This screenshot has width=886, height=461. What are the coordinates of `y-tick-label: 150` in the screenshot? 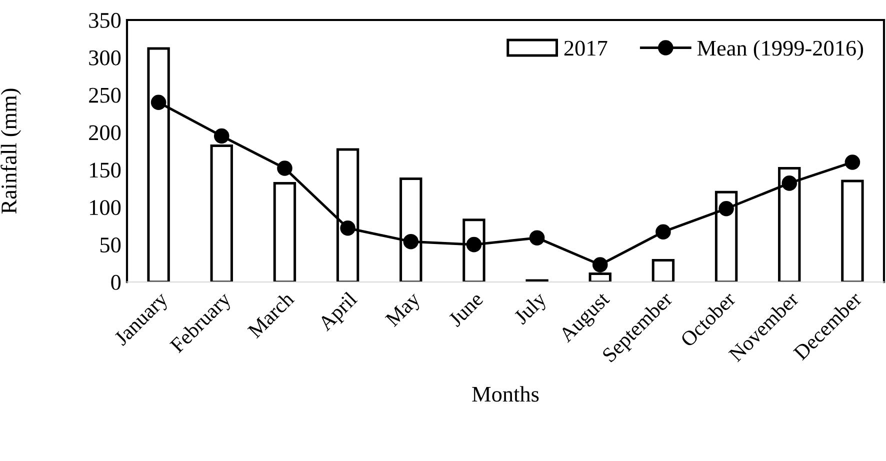 It's located at (105, 170).